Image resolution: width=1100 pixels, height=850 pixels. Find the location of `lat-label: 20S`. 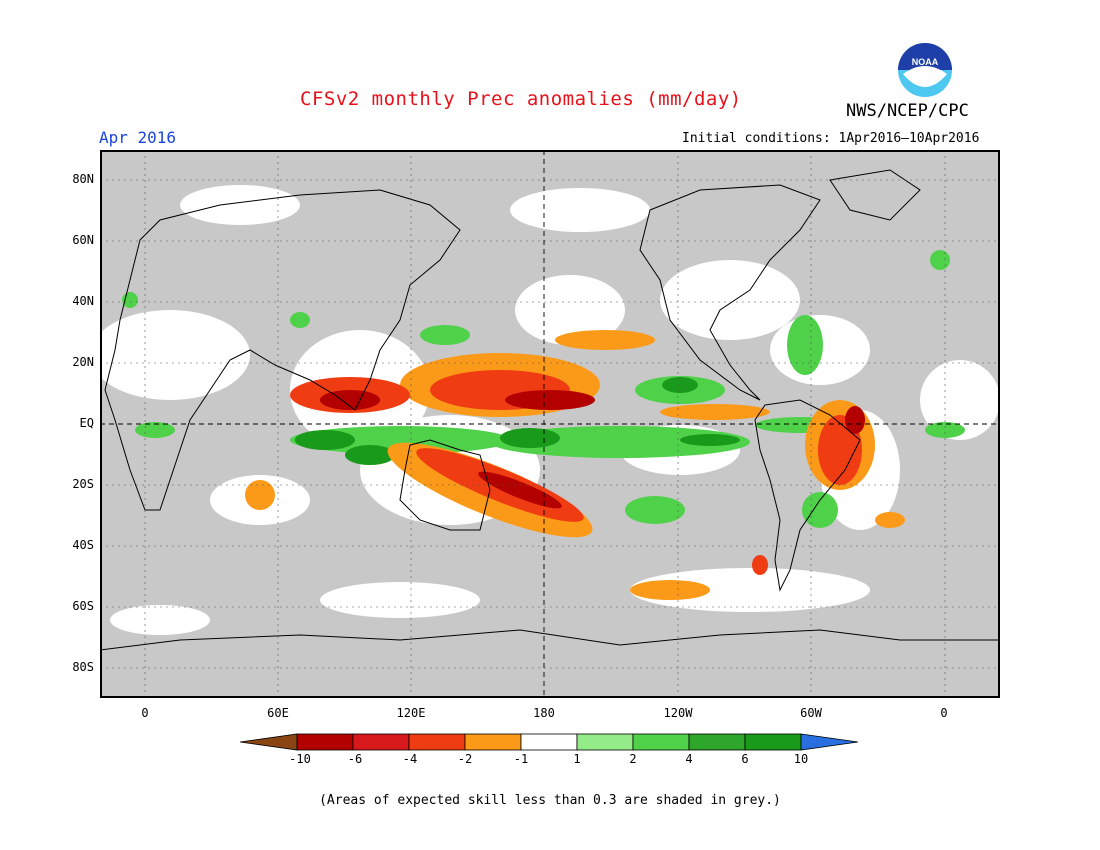

lat-label: 20S is located at coordinates (83, 484).